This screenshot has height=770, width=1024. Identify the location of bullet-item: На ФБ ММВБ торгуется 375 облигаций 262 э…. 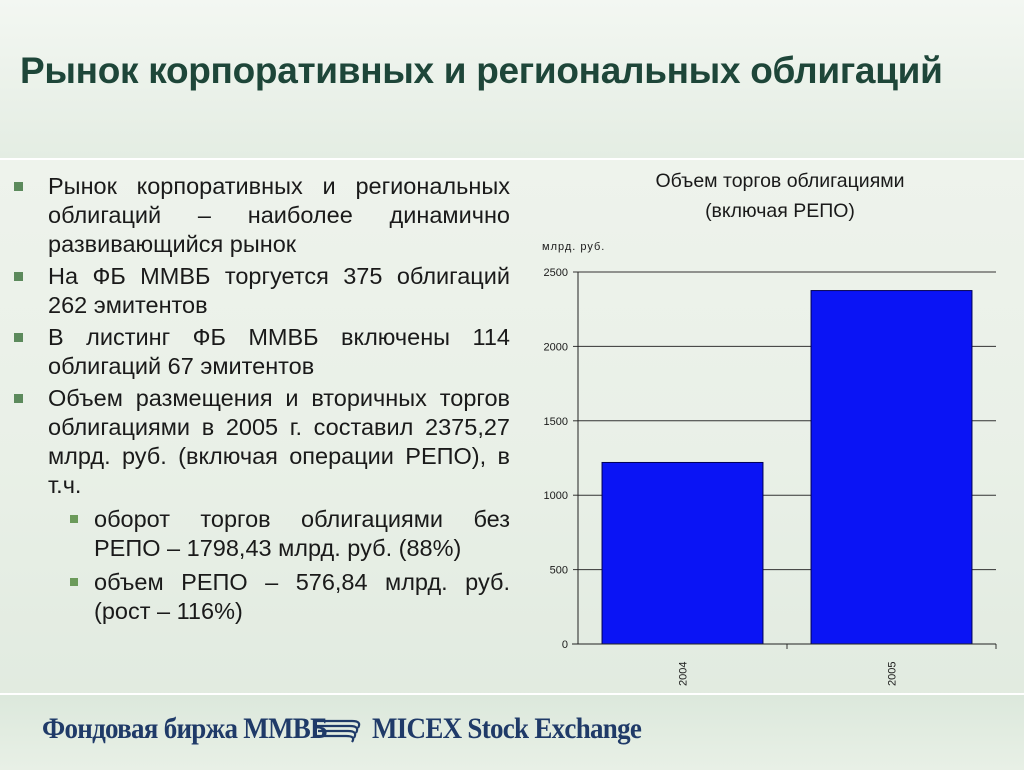
(260, 291).